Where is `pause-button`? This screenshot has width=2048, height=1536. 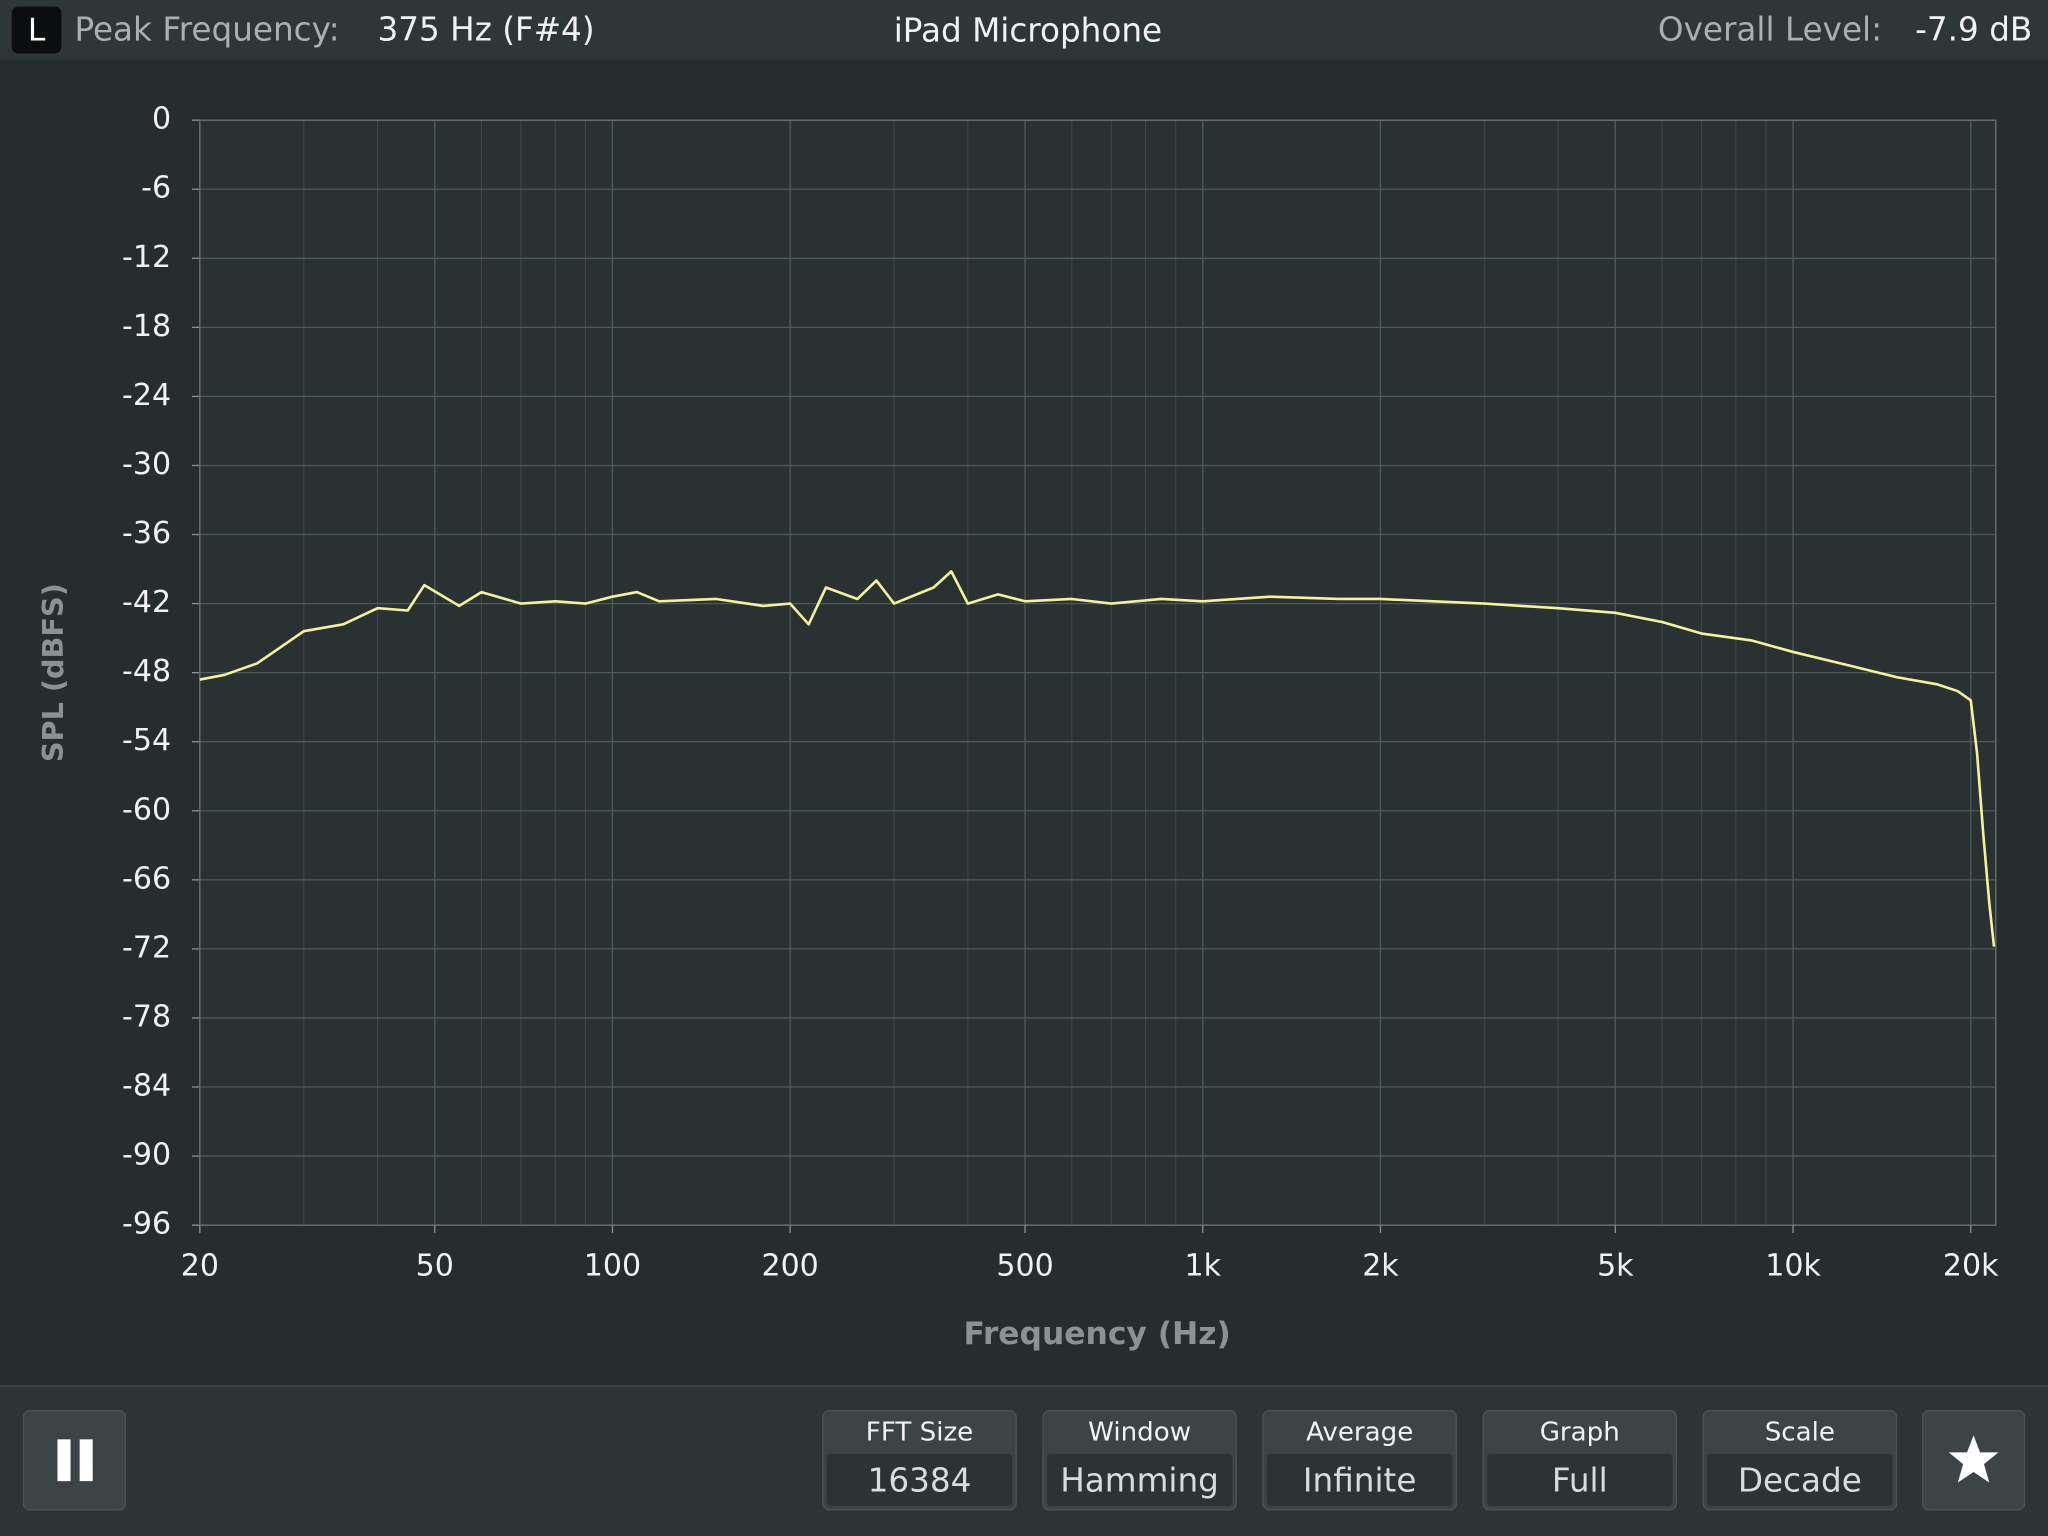
pause-button is located at coordinates (74, 1460).